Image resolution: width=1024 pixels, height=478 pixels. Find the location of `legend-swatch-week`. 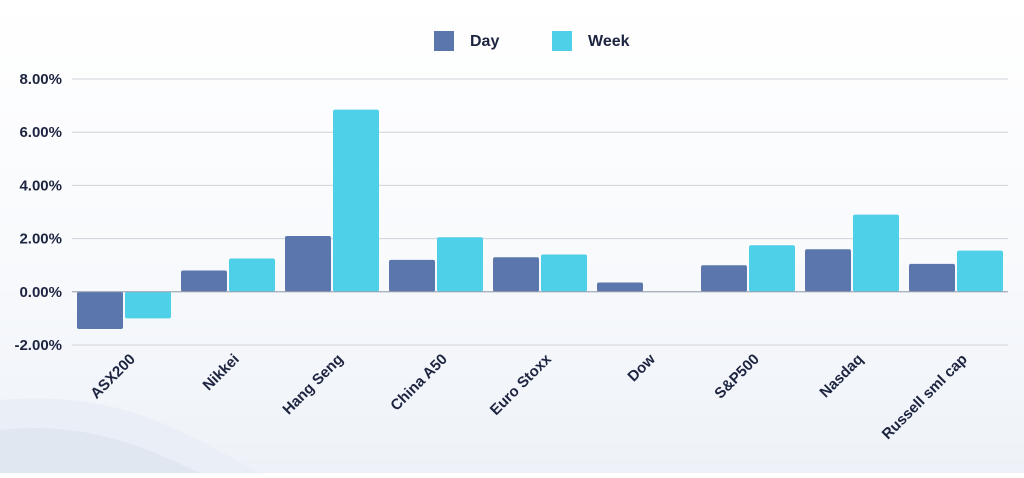

legend-swatch-week is located at coordinates (562, 41).